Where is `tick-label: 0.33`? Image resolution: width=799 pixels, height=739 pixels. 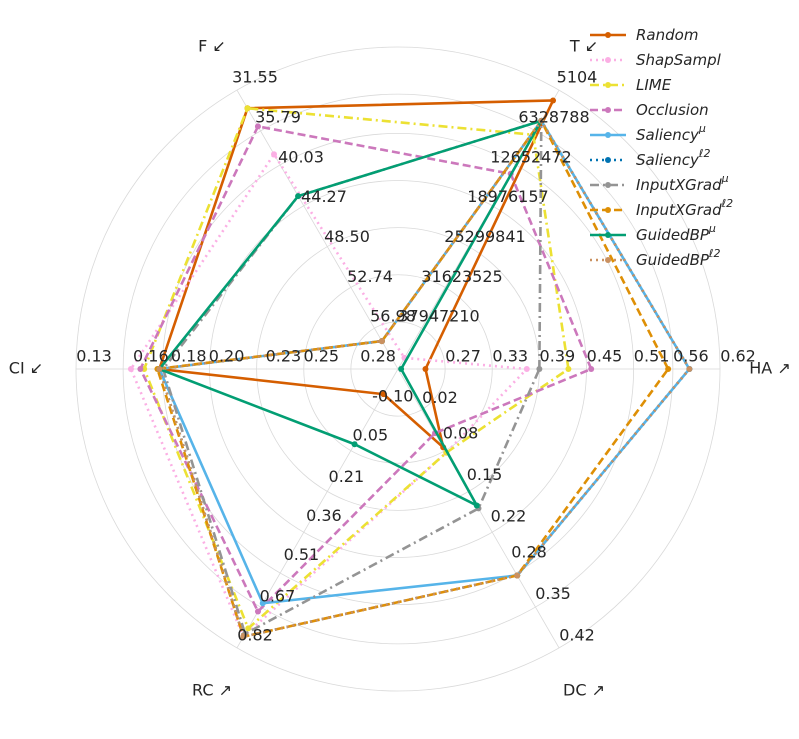
tick-label: 0.33 is located at coordinates (510, 356).